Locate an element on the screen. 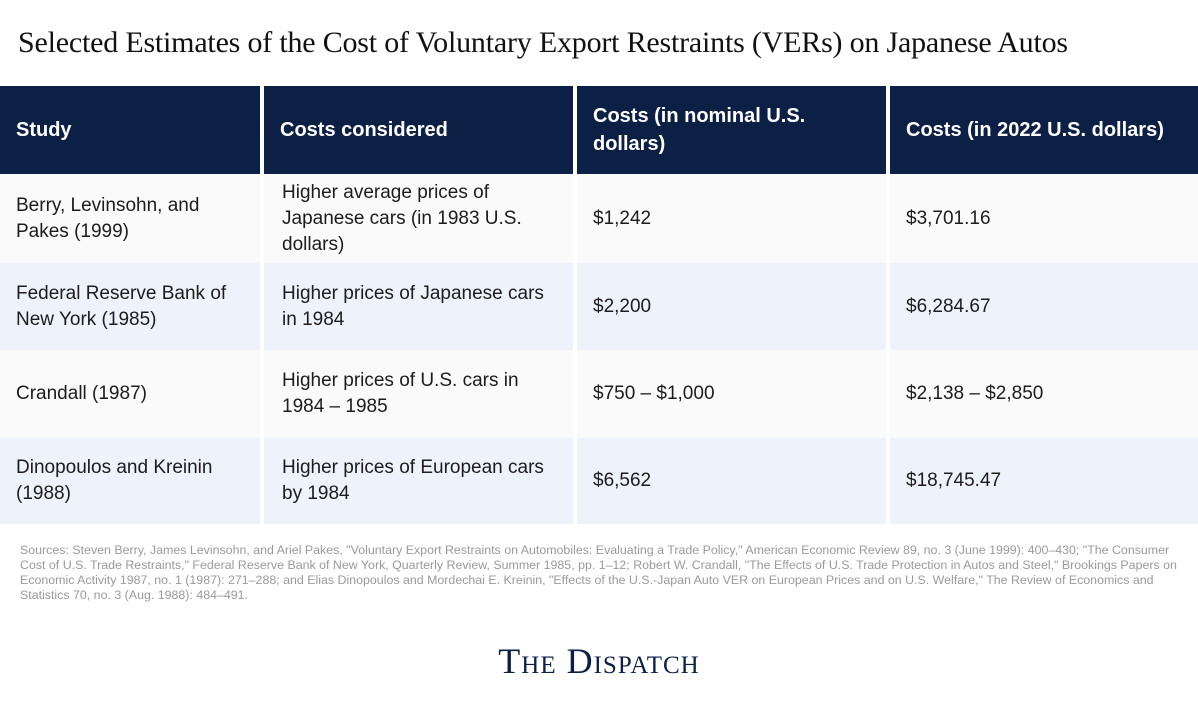  cell-study: Crandall (1987) is located at coordinates (132, 394).